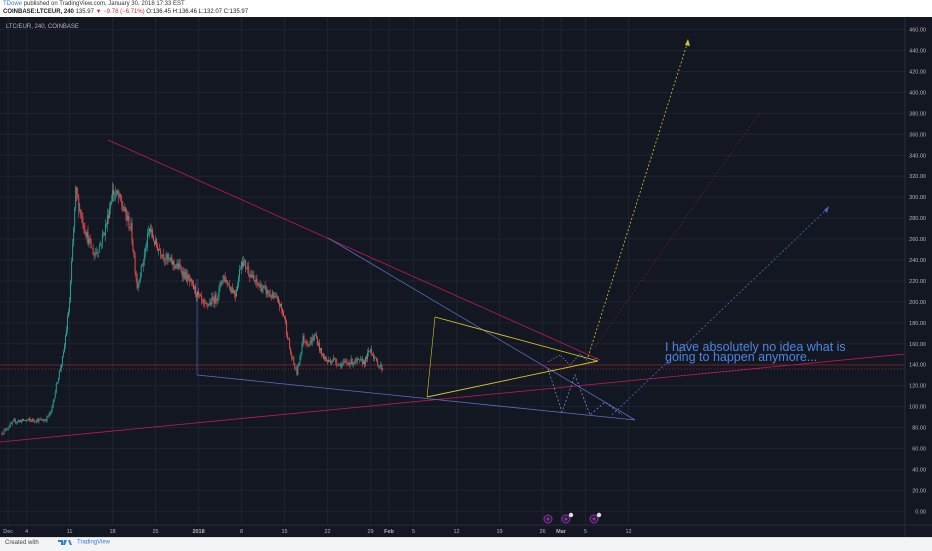 Image resolution: width=932 pixels, height=551 pixels. What do you see at coordinates (328, 532) in the screenshot?
I see `time-tick-label: 22` at bounding box center [328, 532].